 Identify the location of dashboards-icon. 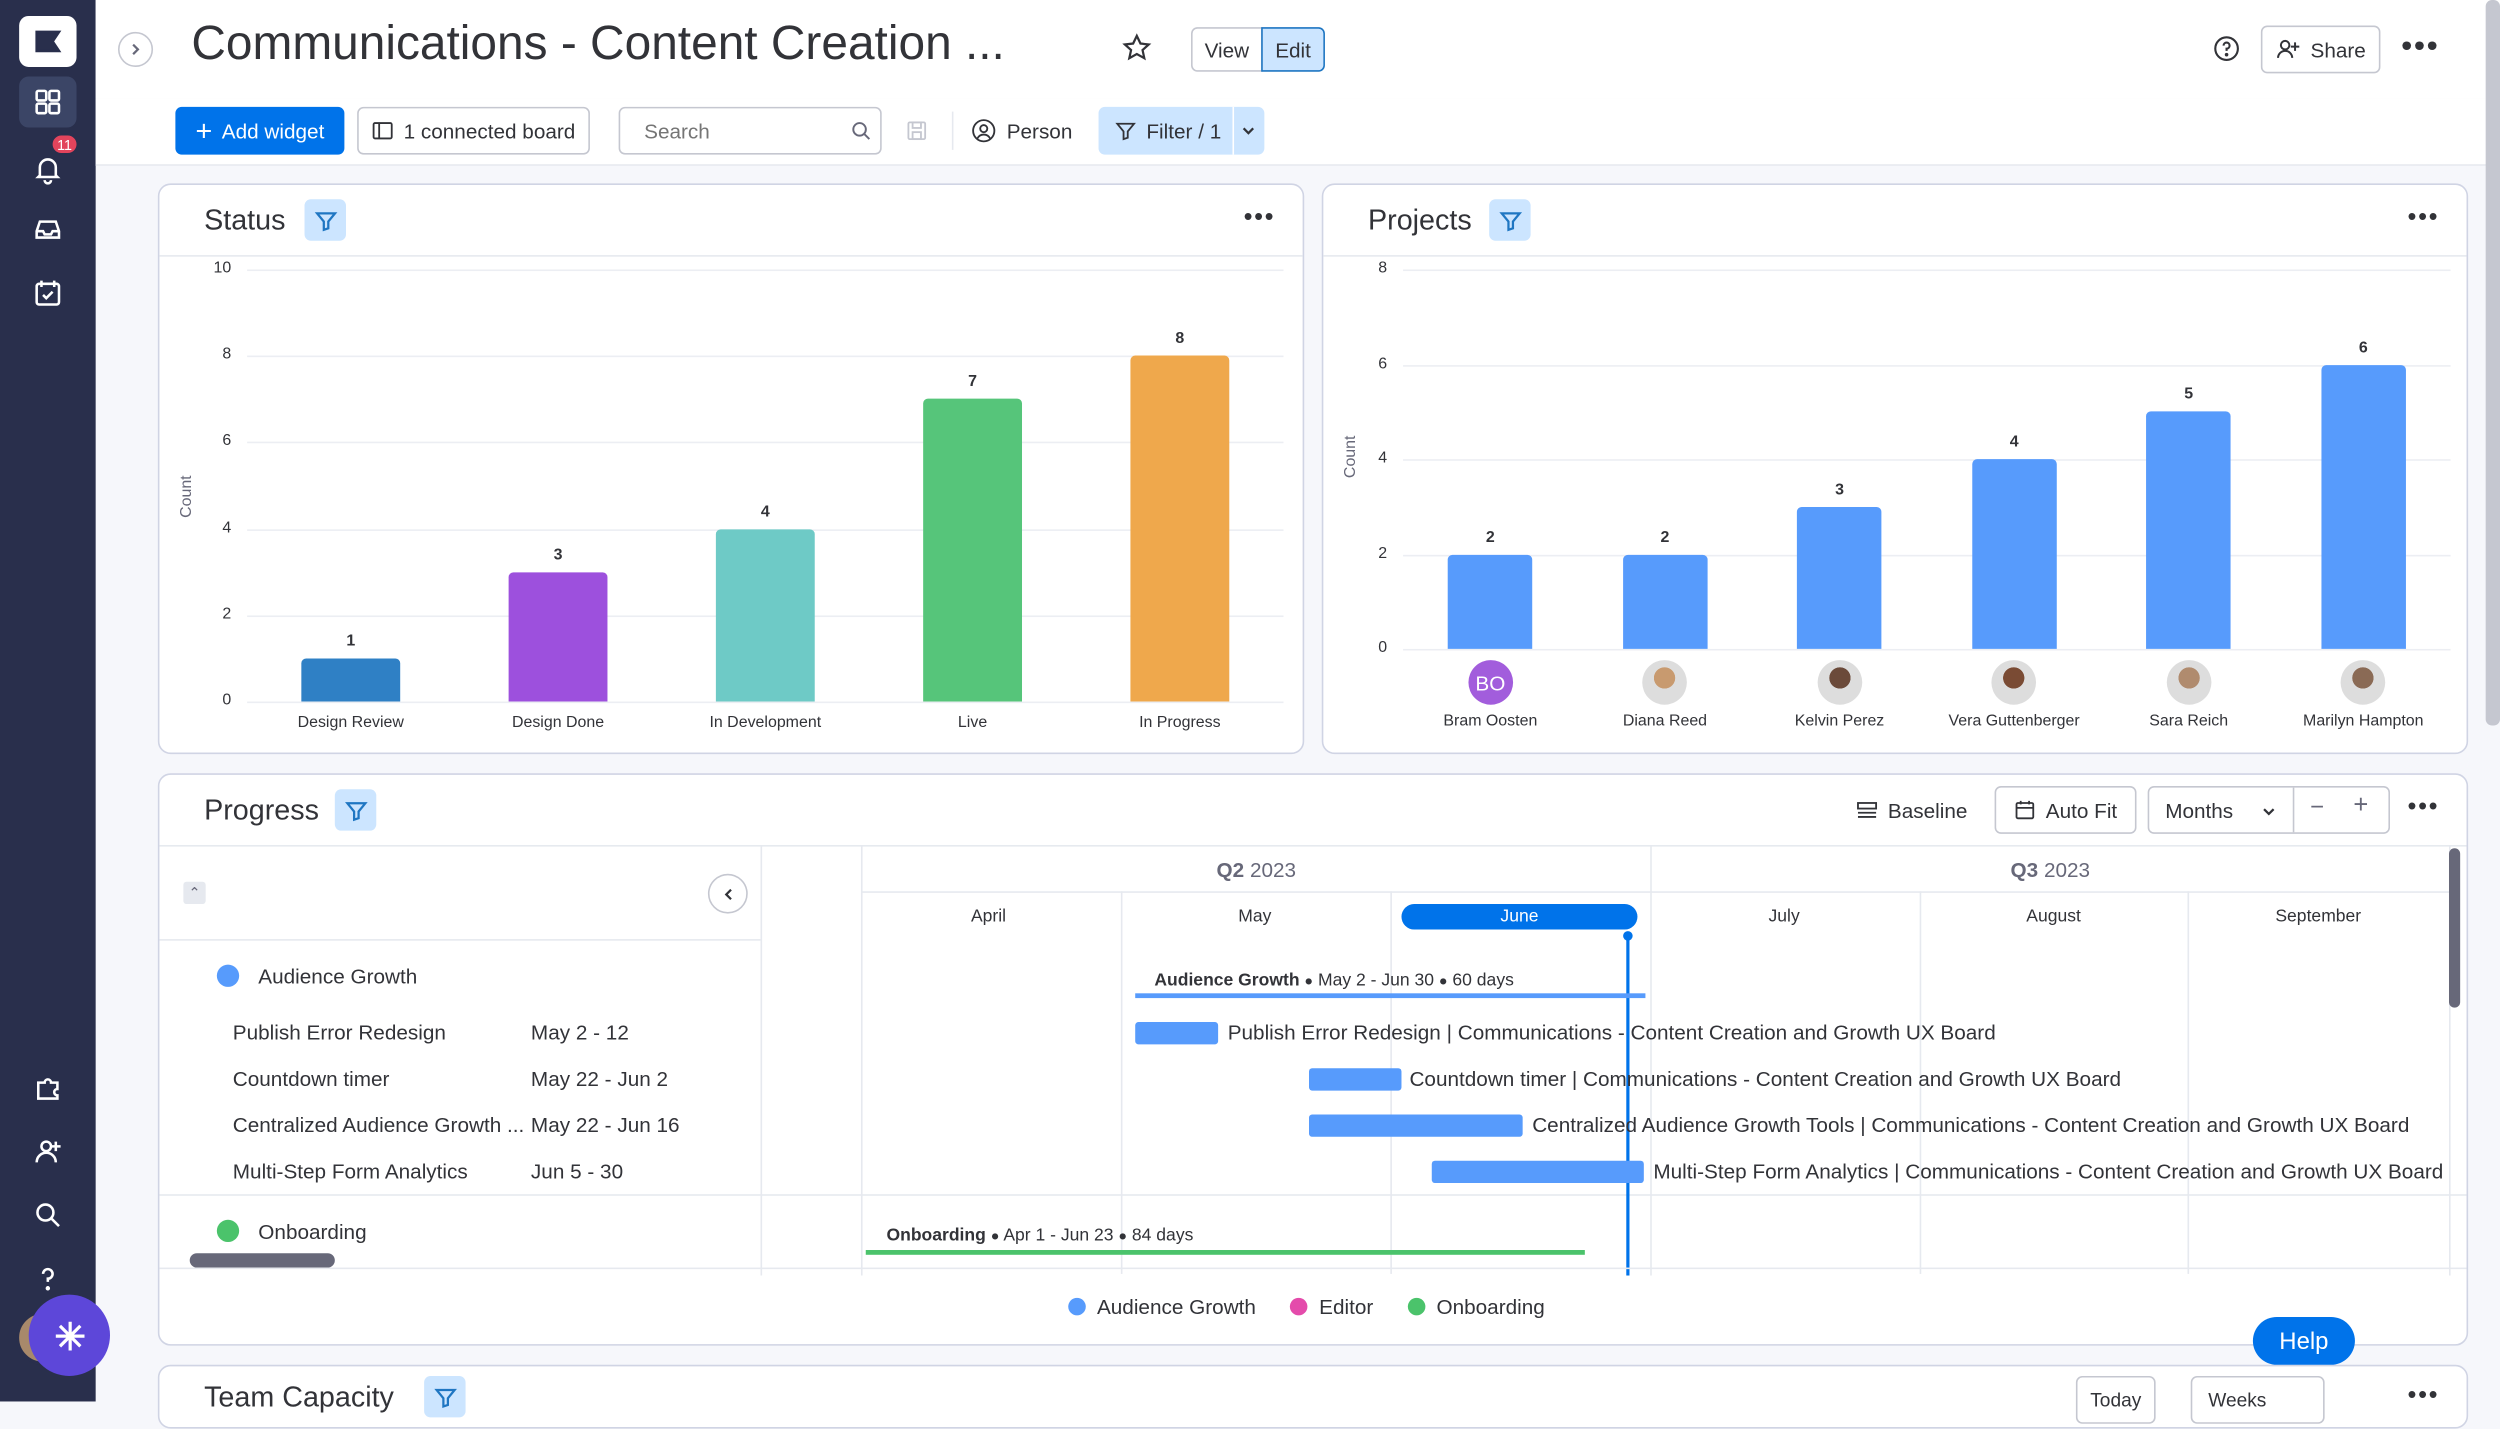
(48, 102).